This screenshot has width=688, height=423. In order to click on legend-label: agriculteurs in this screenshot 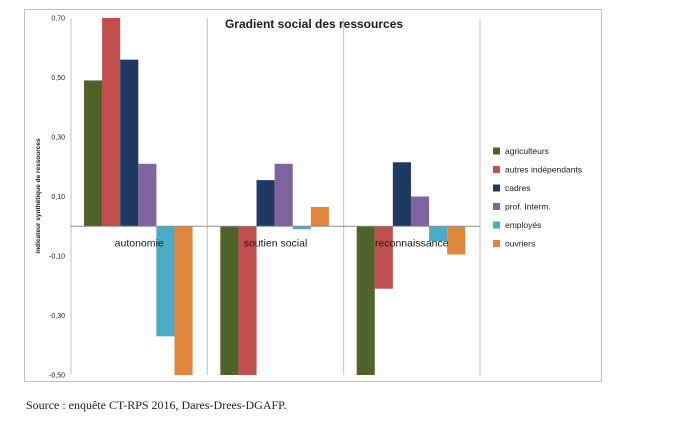, I will do `click(527, 151)`.